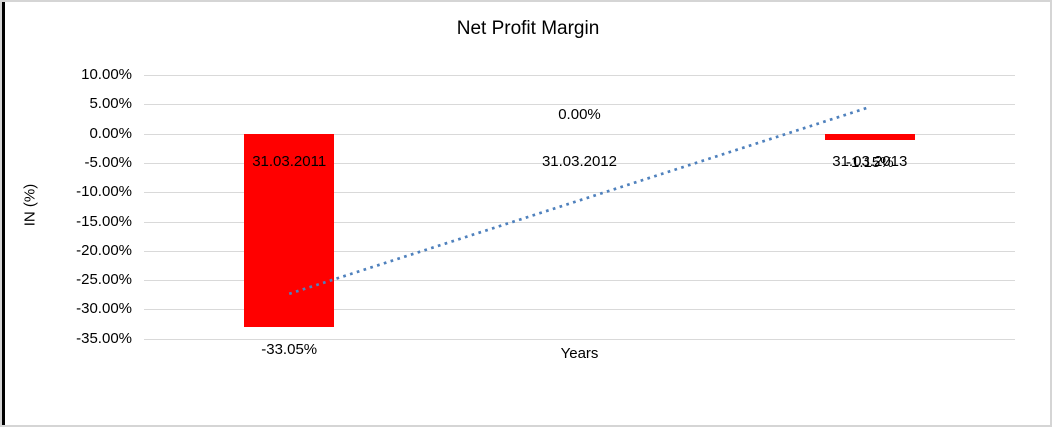 The height and width of the screenshot is (427, 1052). I want to click on category-label: 31.03.2012, so click(579, 161).